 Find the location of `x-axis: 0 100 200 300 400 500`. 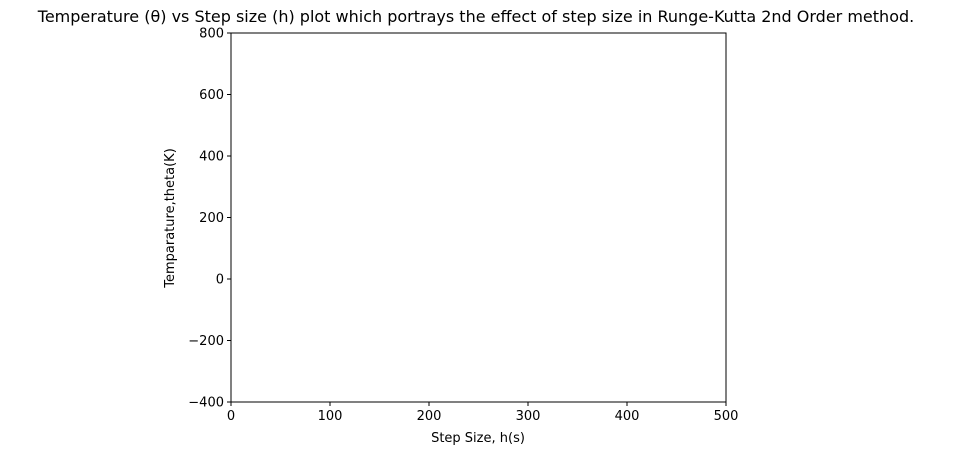

x-axis: 0 100 200 300 400 500 is located at coordinates (483, 413).